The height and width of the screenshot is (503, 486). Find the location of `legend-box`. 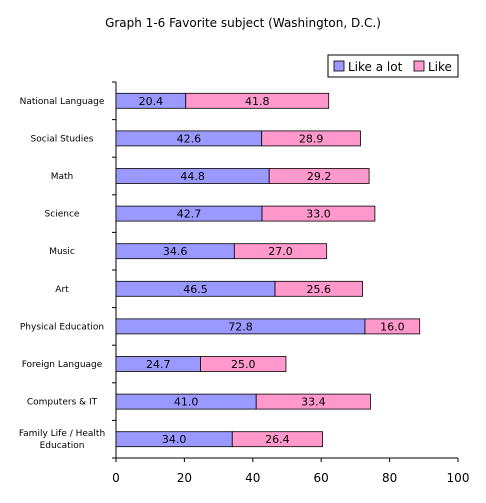

legend-box is located at coordinates (393, 66).